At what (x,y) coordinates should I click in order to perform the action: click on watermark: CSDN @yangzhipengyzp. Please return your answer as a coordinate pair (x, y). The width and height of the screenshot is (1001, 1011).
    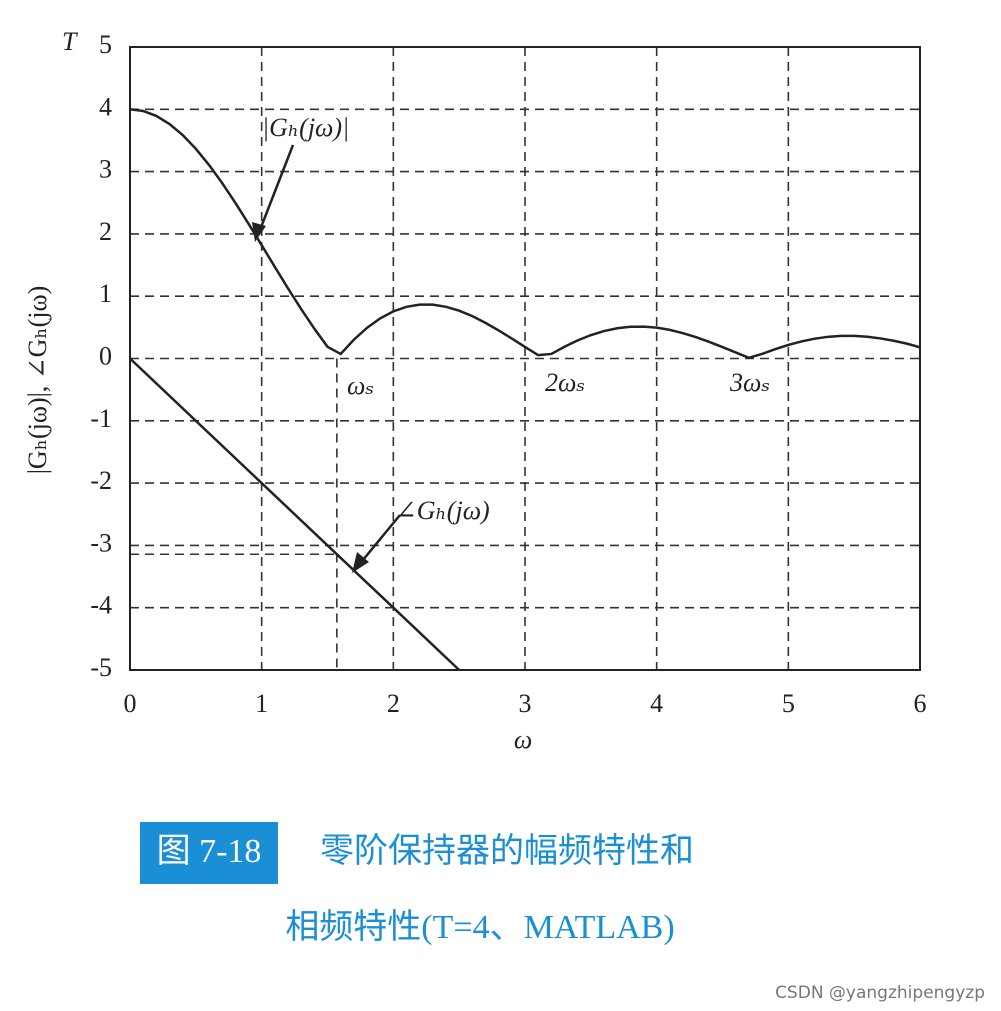
    Looking at the image, I should click on (880, 993).